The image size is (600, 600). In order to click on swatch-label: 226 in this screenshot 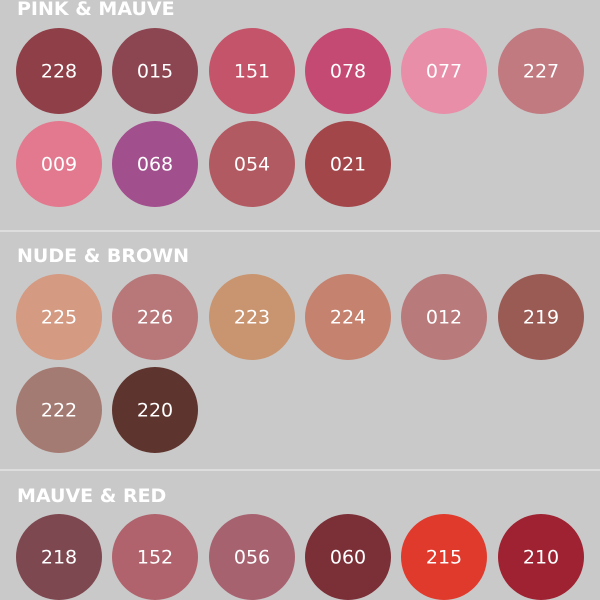, I will do `click(155, 318)`.